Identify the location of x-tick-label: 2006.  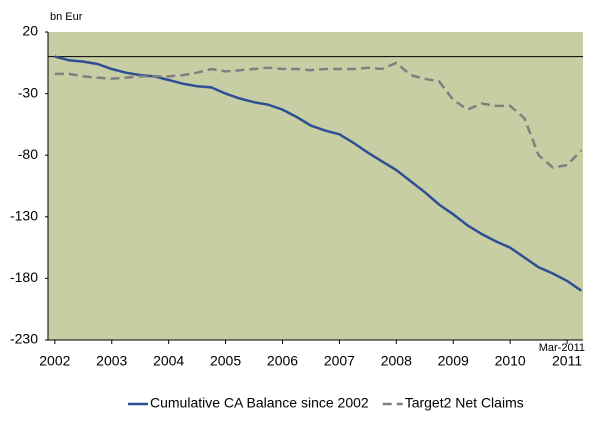
(282, 361).